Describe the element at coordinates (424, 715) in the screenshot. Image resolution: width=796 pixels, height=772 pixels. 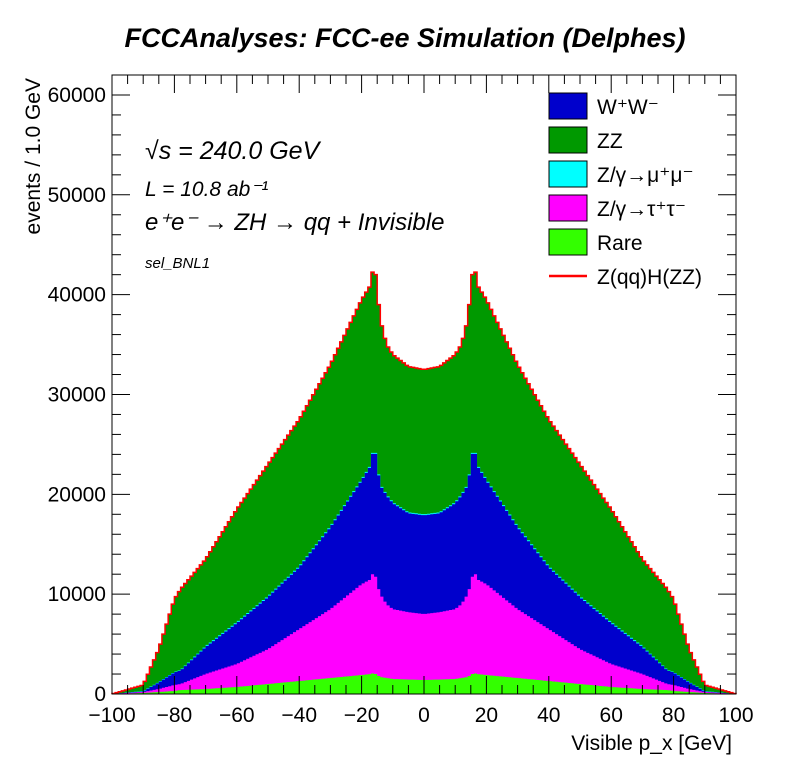
I see `x-tick-label: 0` at that location.